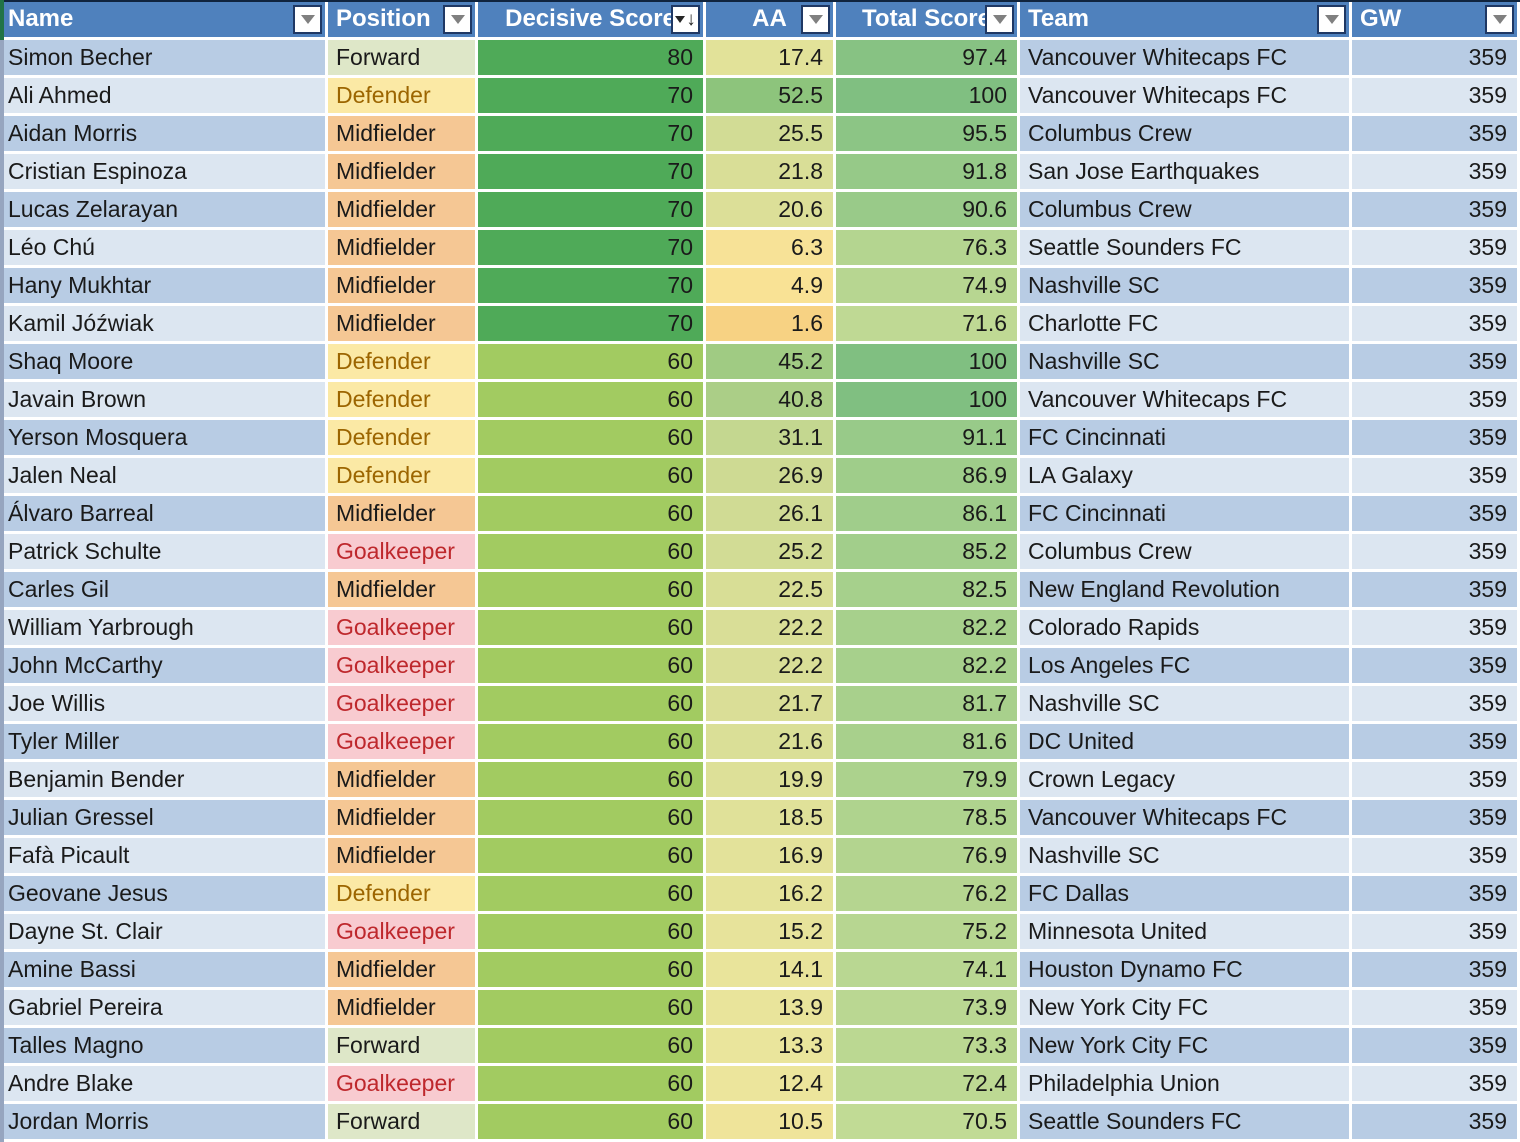  I want to click on cell-aa: 12.4, so click(771, 1085).